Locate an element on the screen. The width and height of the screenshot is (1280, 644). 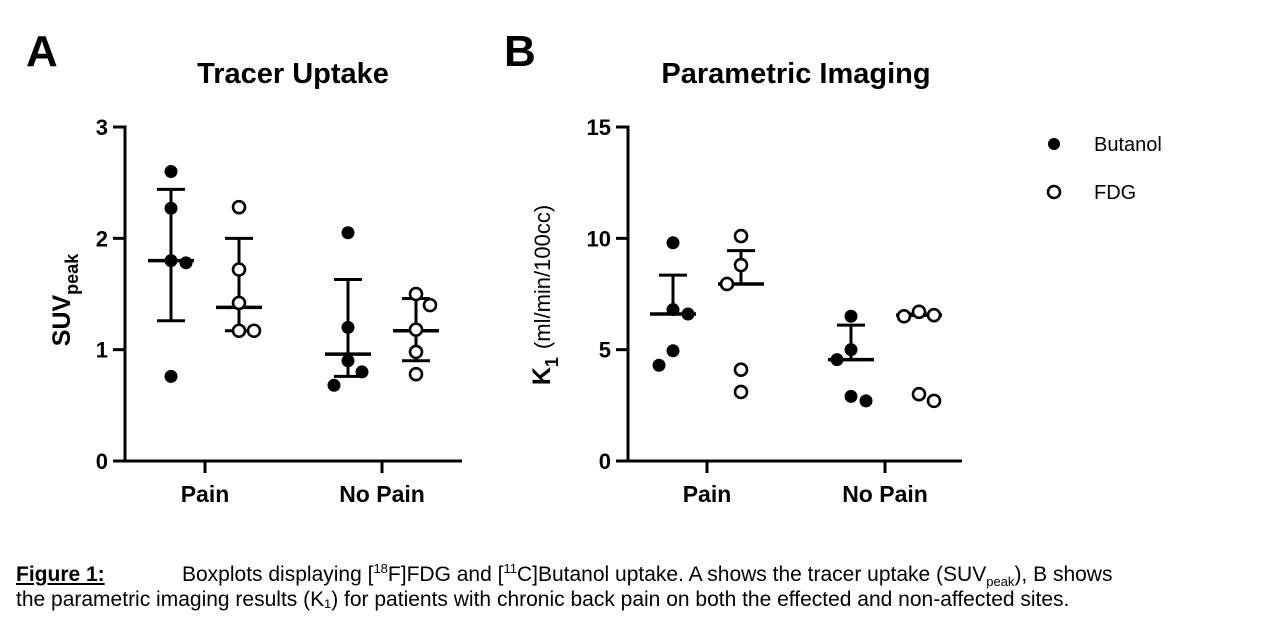
panel-a-ylabel-main: SUV is located at coordinates (62, 320).